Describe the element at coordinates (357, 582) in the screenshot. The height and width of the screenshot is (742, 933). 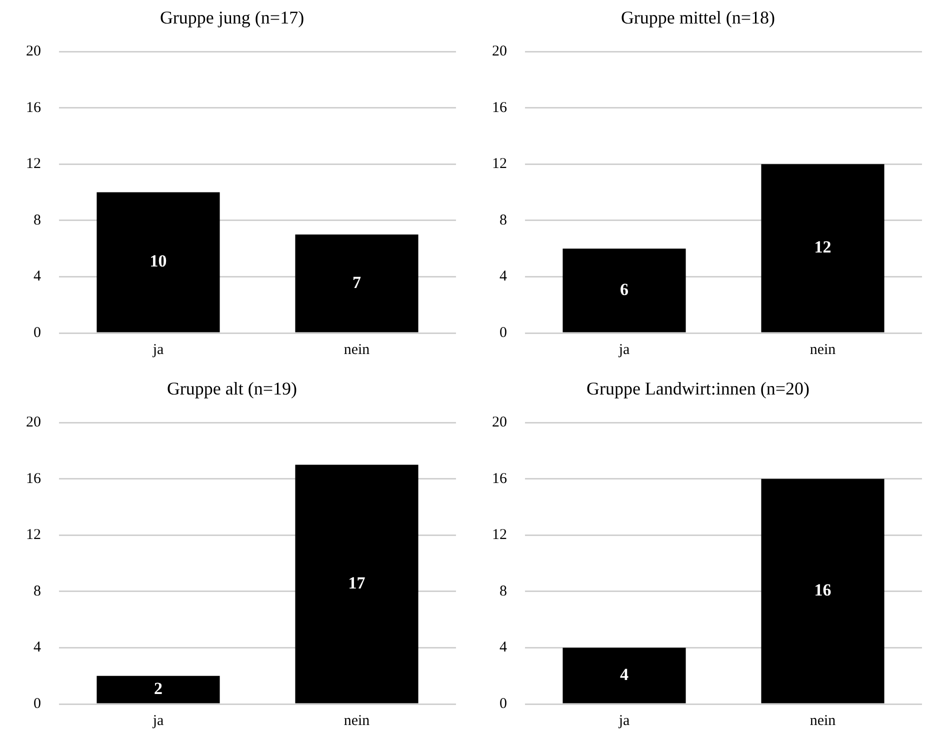
I see `data-label: 17` at that location.